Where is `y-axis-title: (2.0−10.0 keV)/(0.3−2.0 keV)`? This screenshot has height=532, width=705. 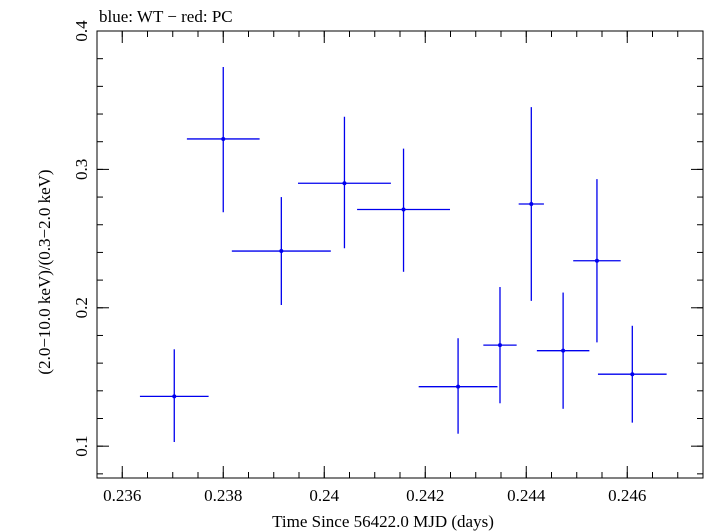 y-axis-title: (2.0−10.0 keV)/(0.3−2.0 keV) is located at coordinates (44, 271).